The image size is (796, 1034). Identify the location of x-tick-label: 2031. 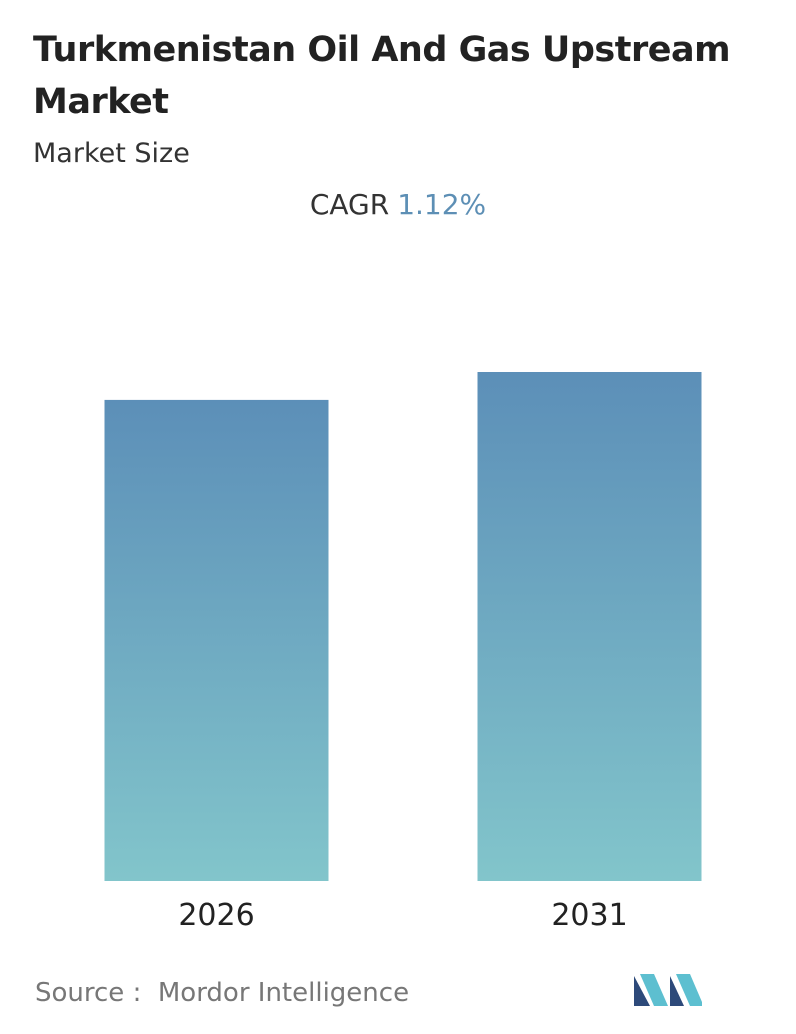
(589, 915).